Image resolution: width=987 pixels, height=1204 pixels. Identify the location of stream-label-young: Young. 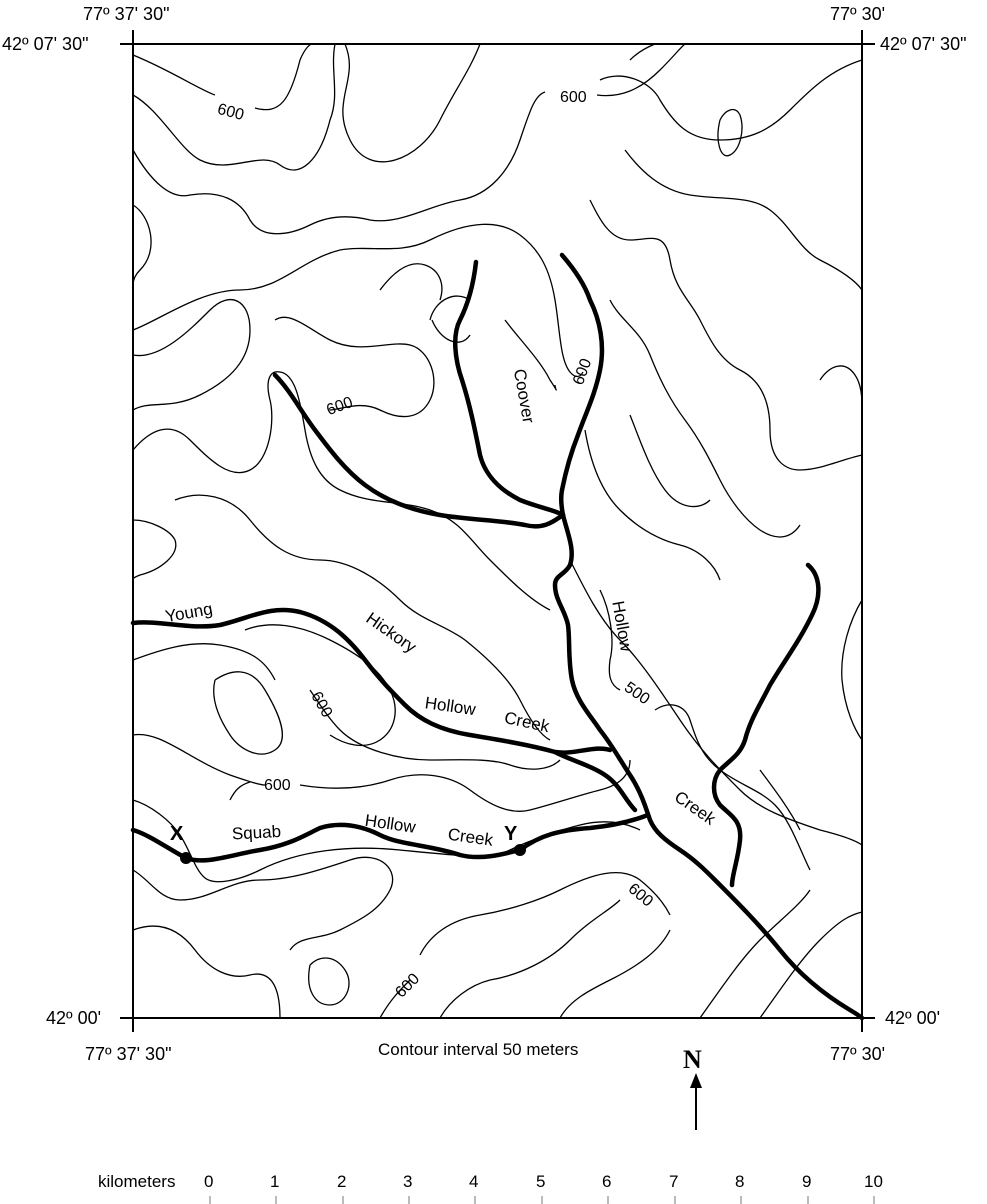
(189, 612).